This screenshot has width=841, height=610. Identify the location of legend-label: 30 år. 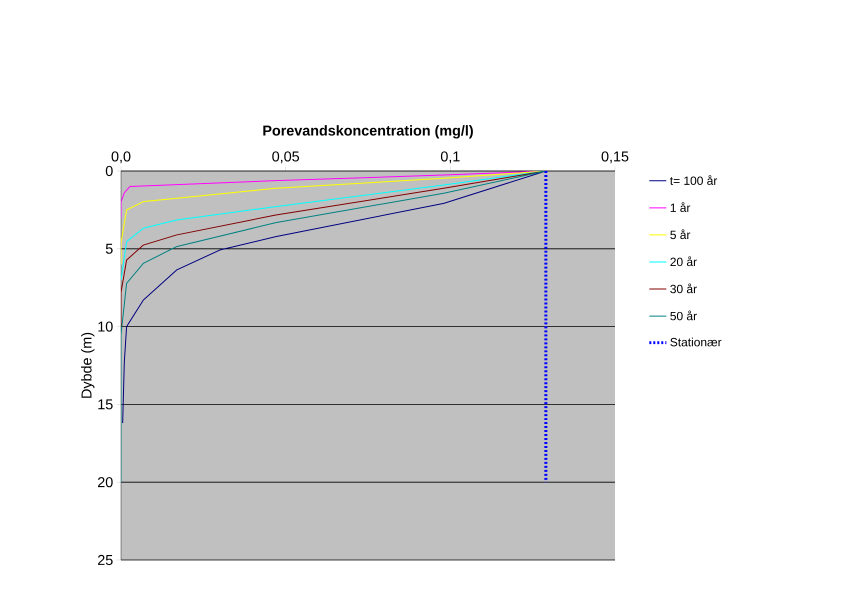
(683, 288).